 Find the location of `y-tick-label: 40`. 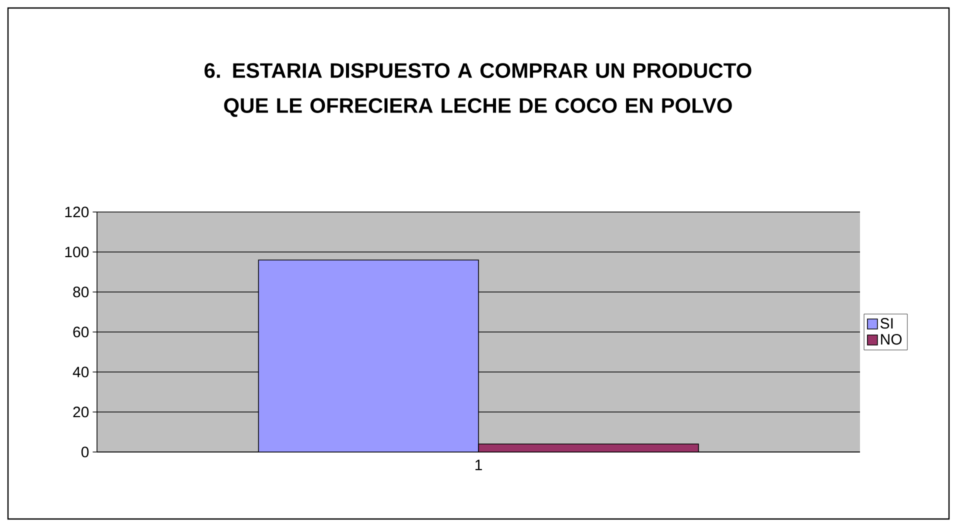

y-tick-label: 40 is located at coordinates (80, 372).